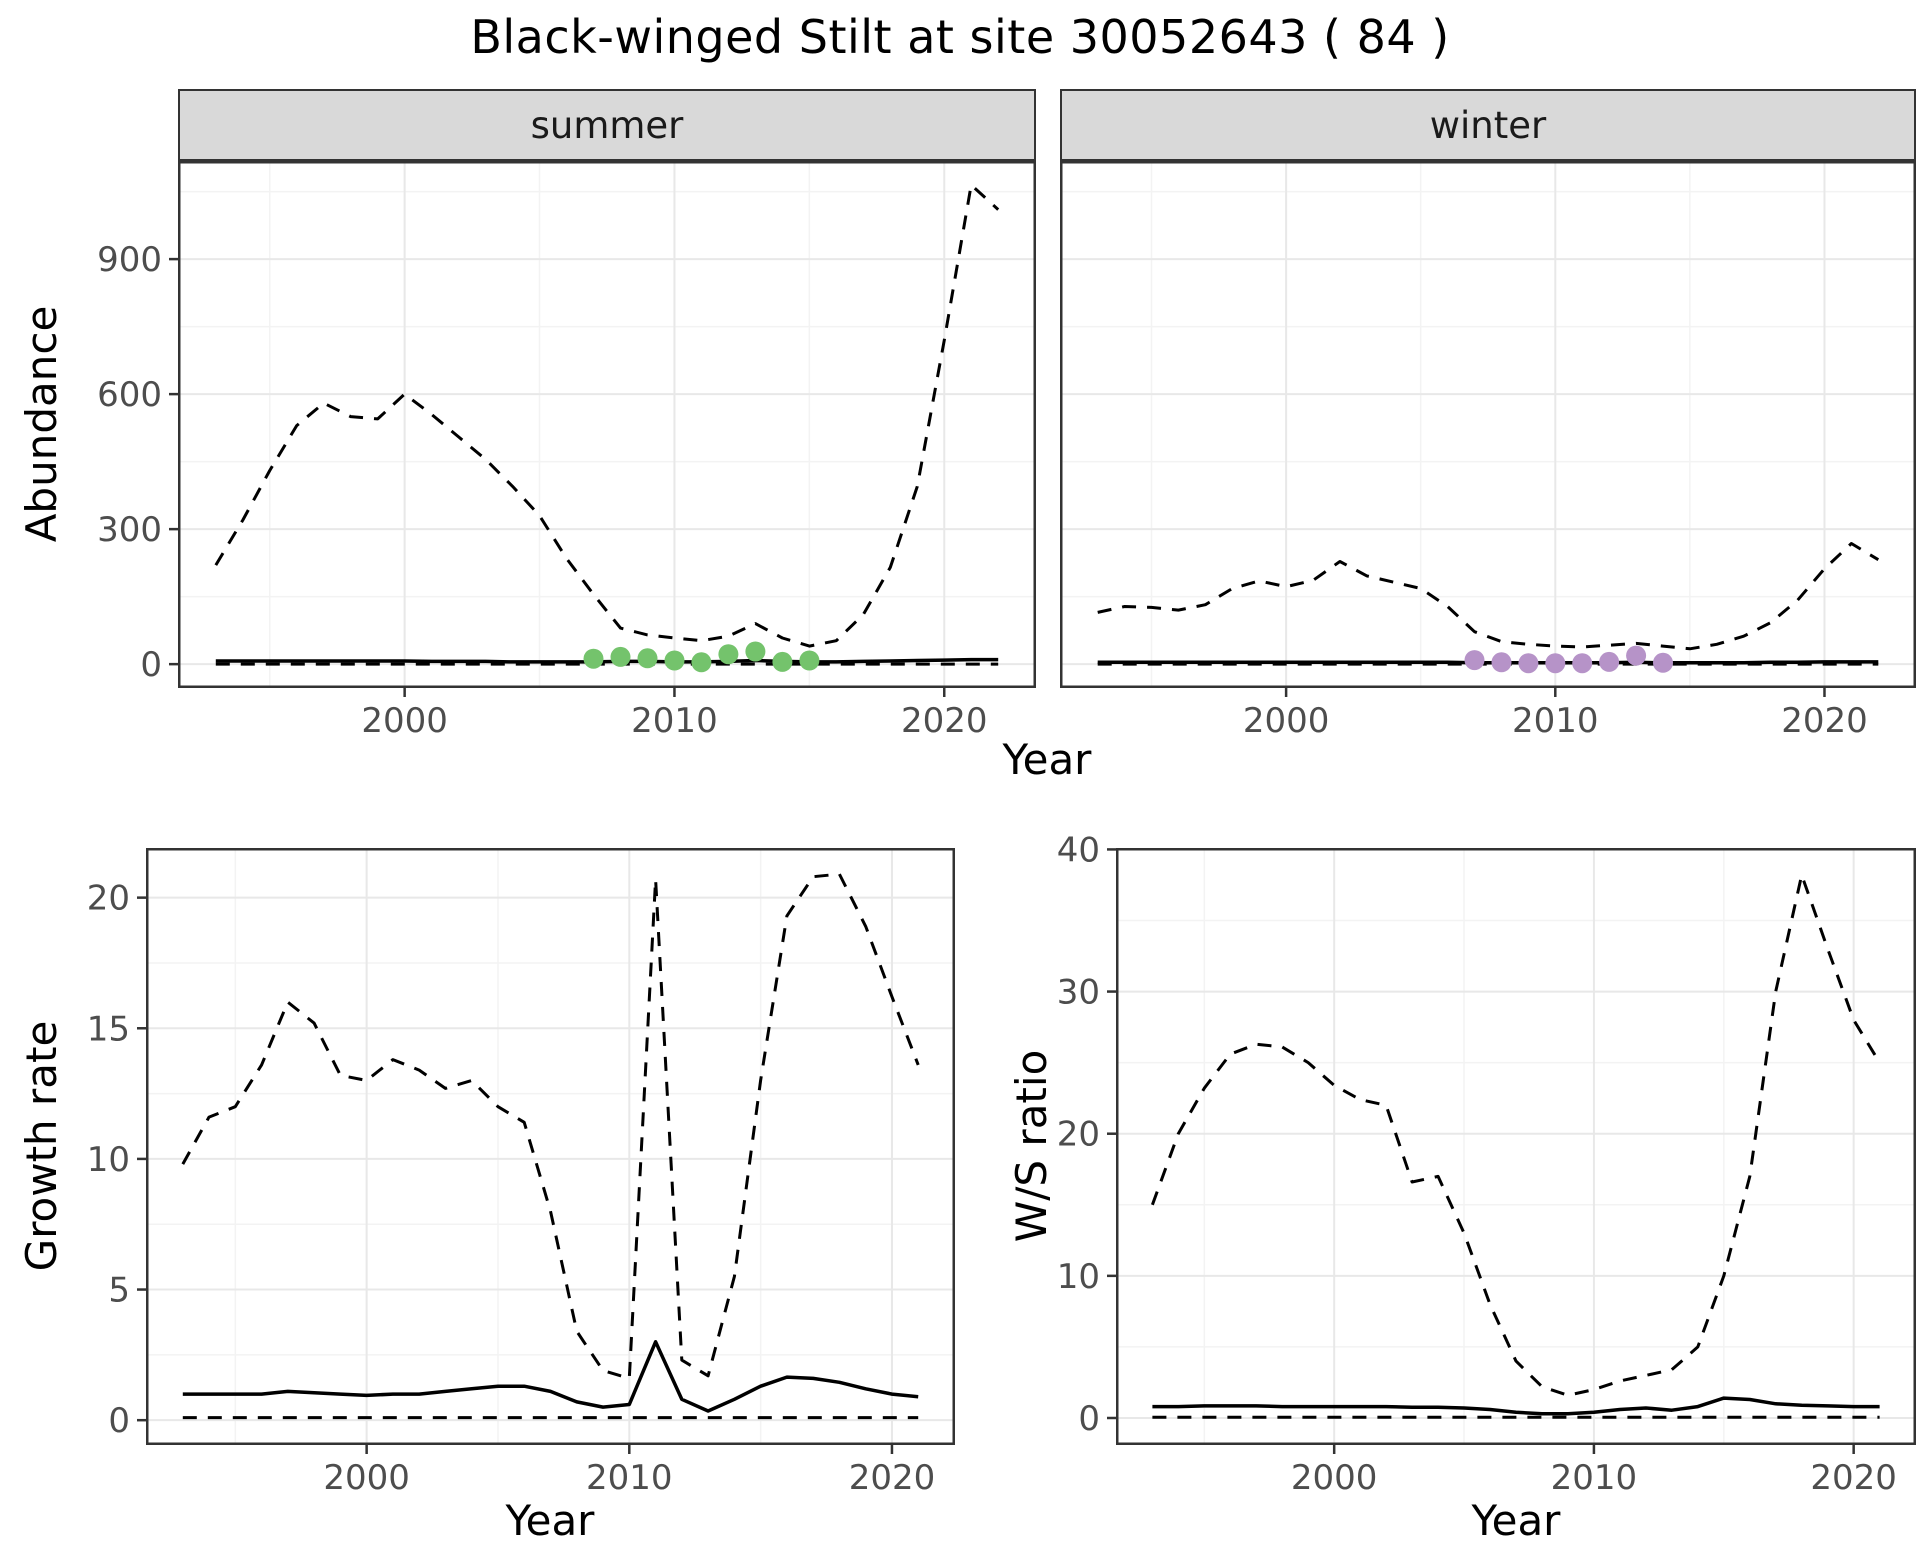 Image resolution: width=1920 pixels, height=1560 pixels. Describe the element at coordinates (129, 395) in the screenshot. I see `y-tick-label: 600` at that location.